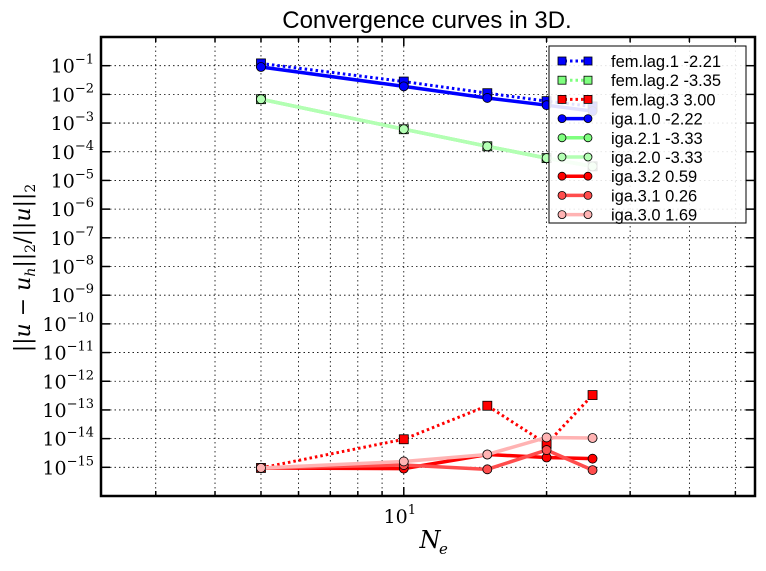 The height and width of the screenshot is (571, 766). I want to click on legend-entry: iga.1.0 -2.22, so click(630, 120).